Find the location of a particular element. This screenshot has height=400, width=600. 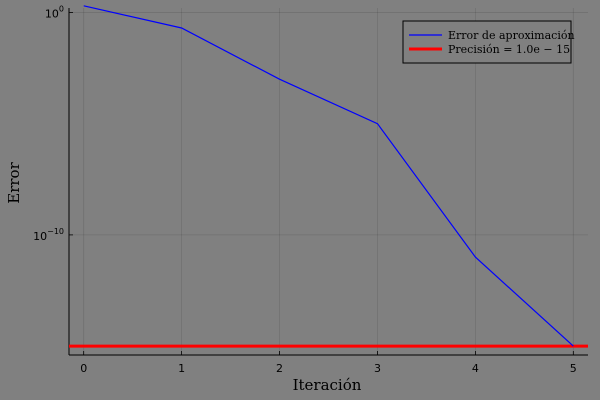

y-axis-label: Error is located at coordinates (14, 182).